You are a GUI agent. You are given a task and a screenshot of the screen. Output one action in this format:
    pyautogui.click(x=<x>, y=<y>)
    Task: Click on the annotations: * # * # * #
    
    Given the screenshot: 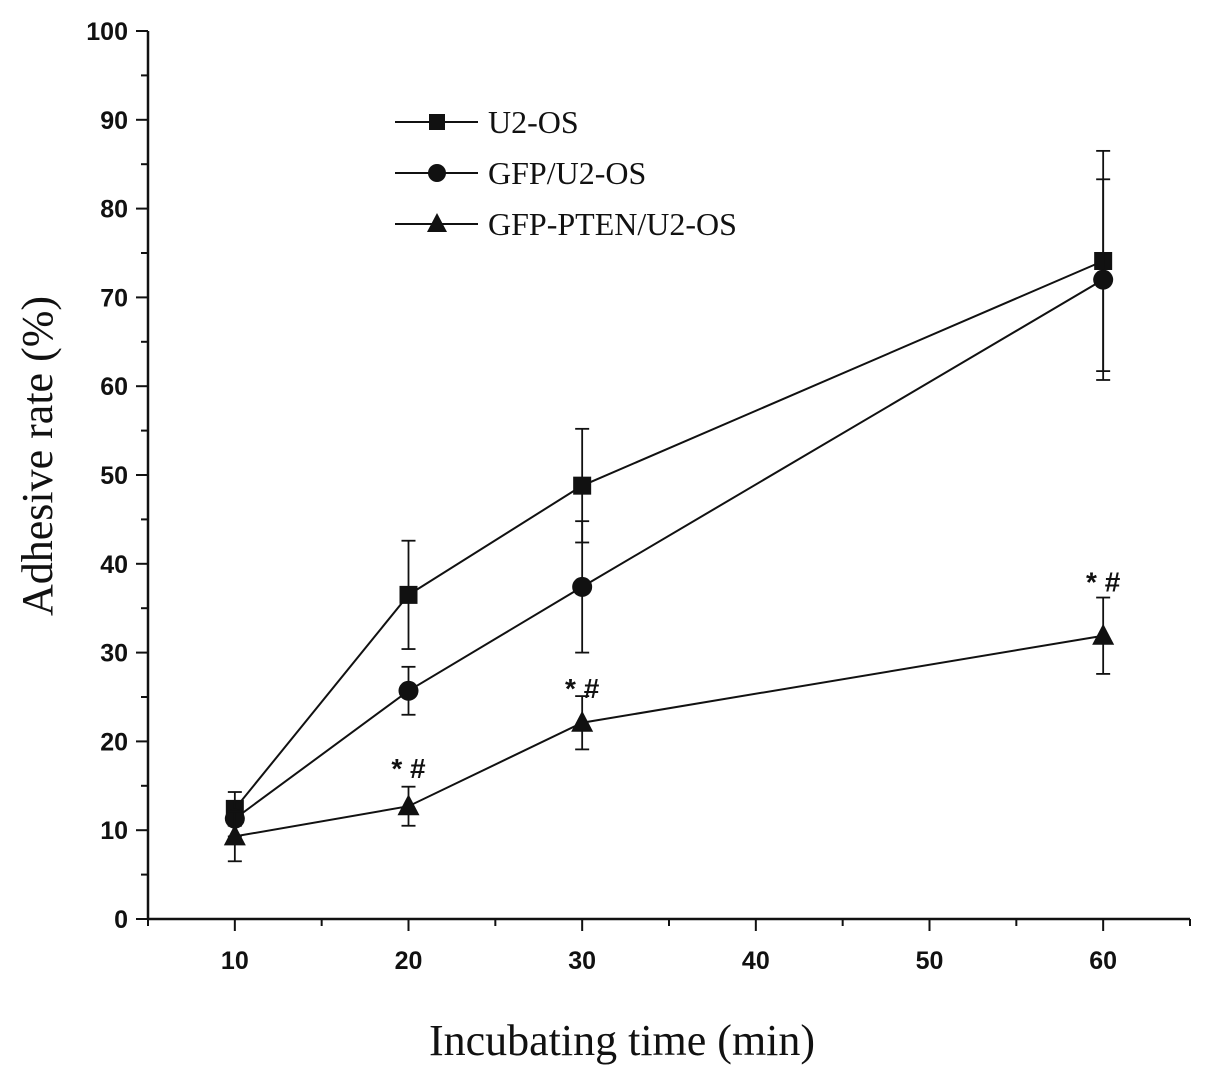 What is the action you would take?
    pyautogui.click(x=755, y=675)
    